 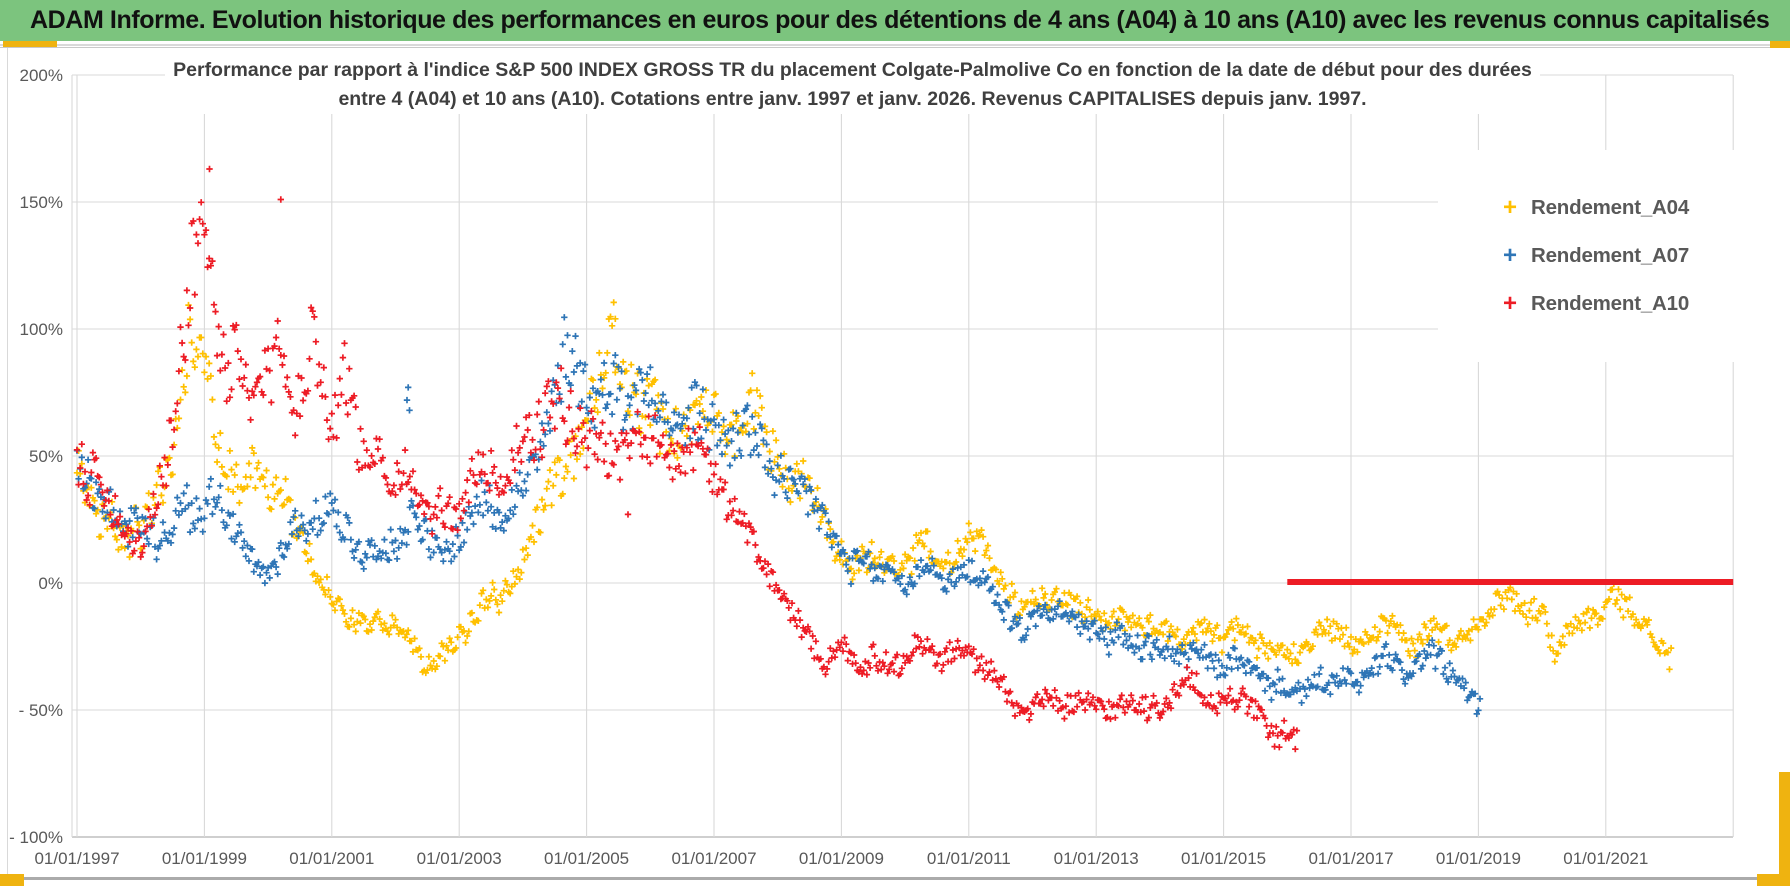 What do you see at coordinates (459, 858) in the screenshot?
I see `x-axis-label: 01/01/2003` at bounding box center [459, 858].